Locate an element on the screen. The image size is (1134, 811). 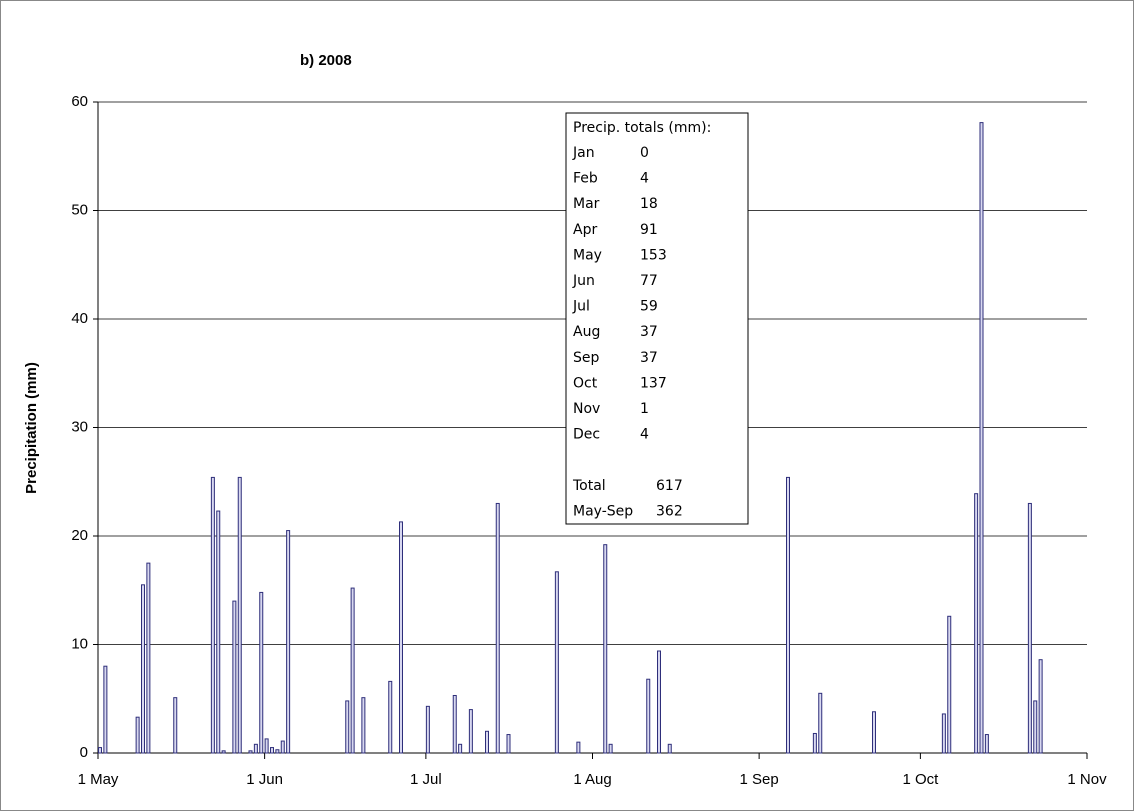
inset-month: Dec is located at coordinates (586, 435).